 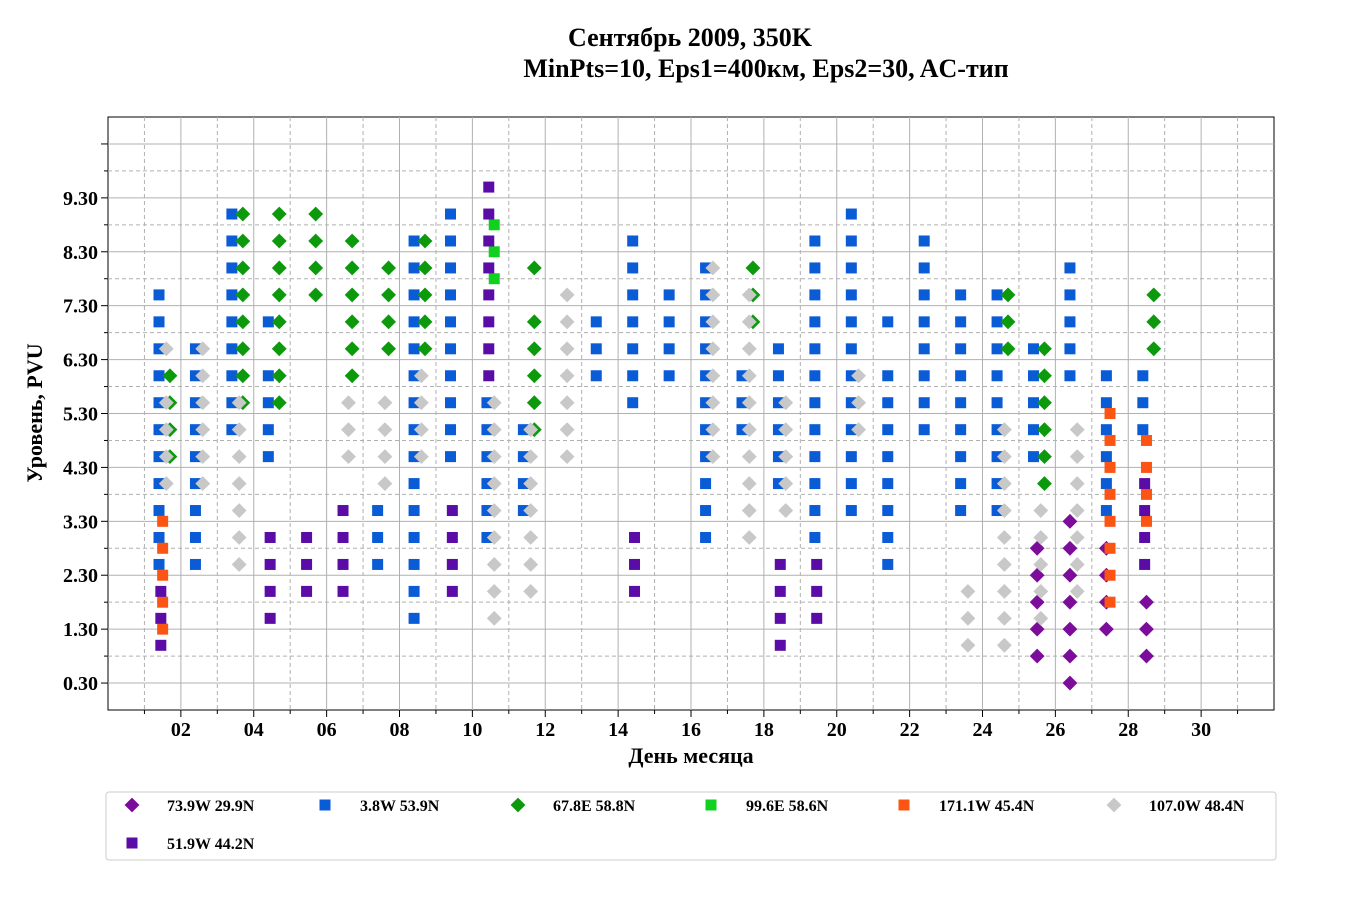 I want to click on legend-label: 107.0W 48.4N, so click(x=1197, y=806).